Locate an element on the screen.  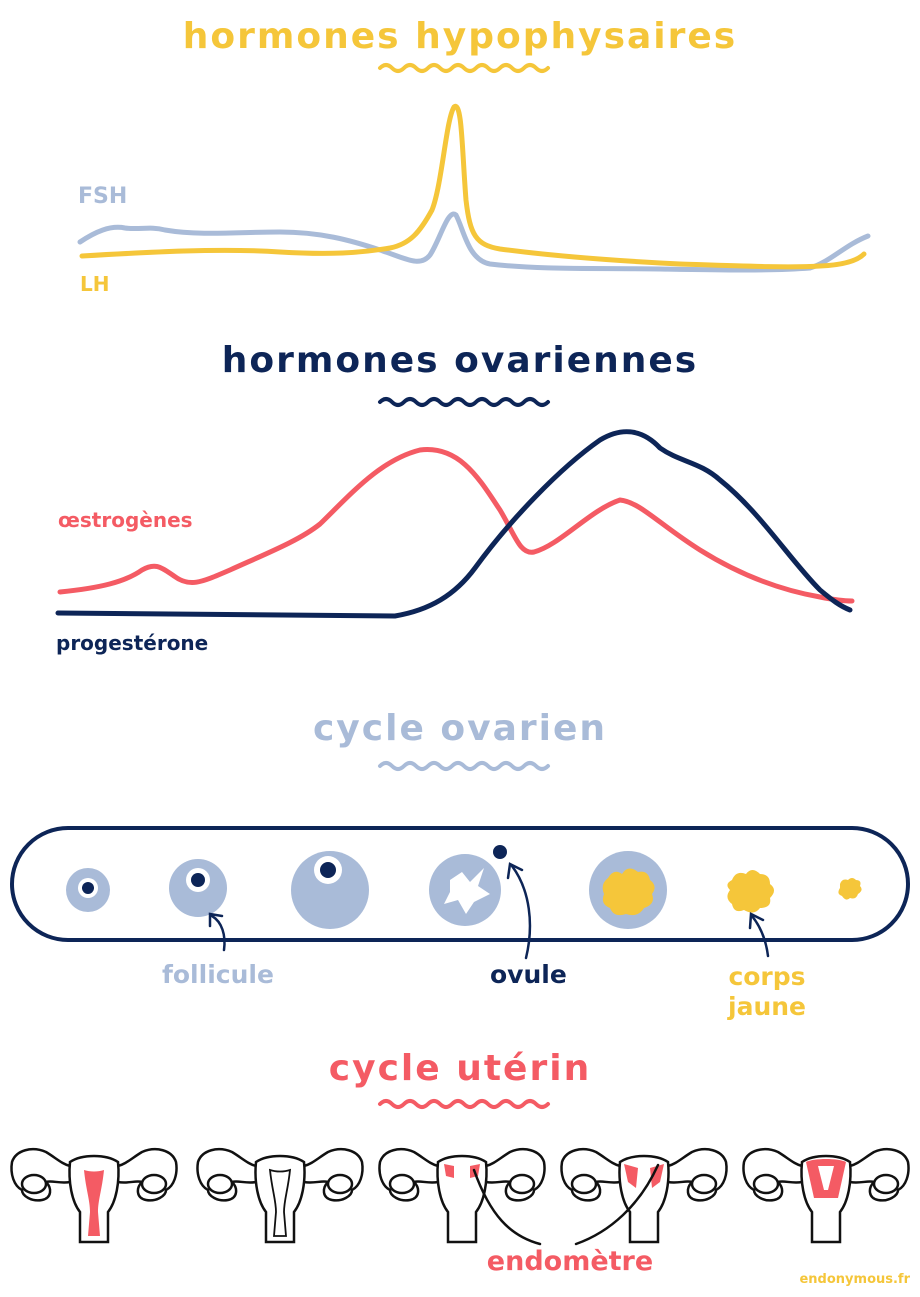
ovarian-cycle-title: cycle ovarien is located at coordinates (460, 728).